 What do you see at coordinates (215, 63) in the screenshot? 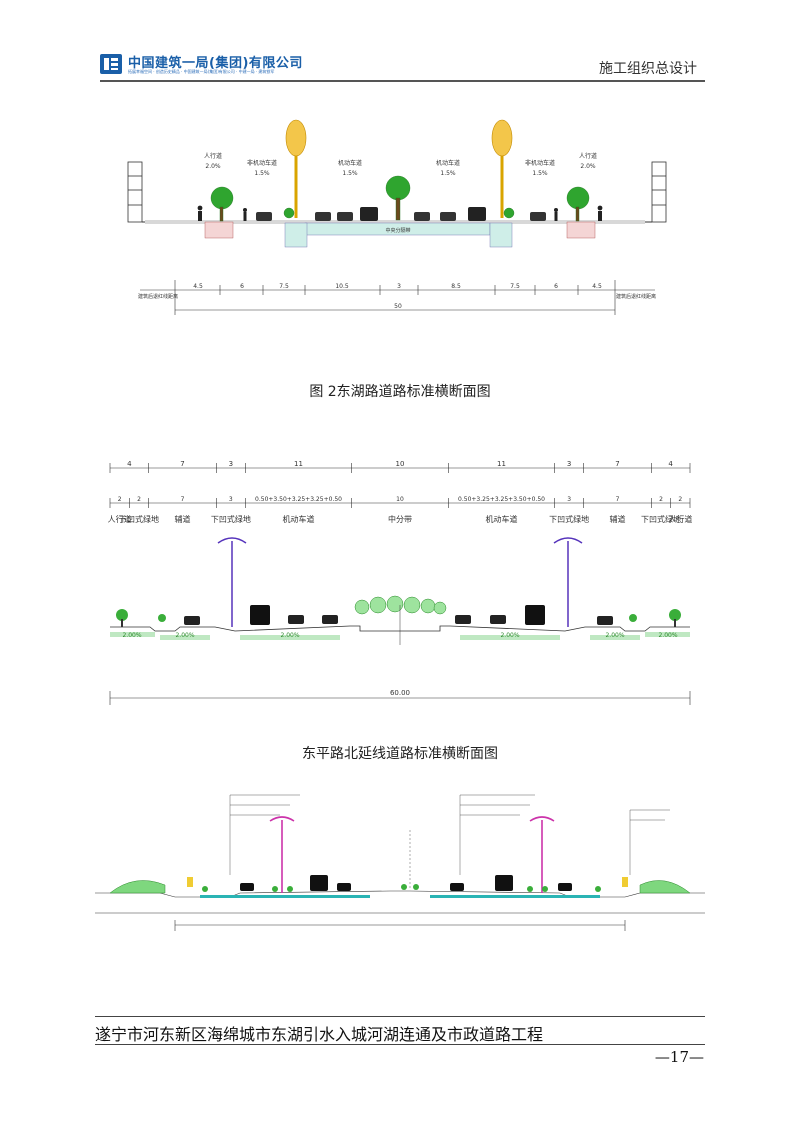
I see `company-name: 中国建筑一局(集团)有限公司` at bounding box center [215, 63].